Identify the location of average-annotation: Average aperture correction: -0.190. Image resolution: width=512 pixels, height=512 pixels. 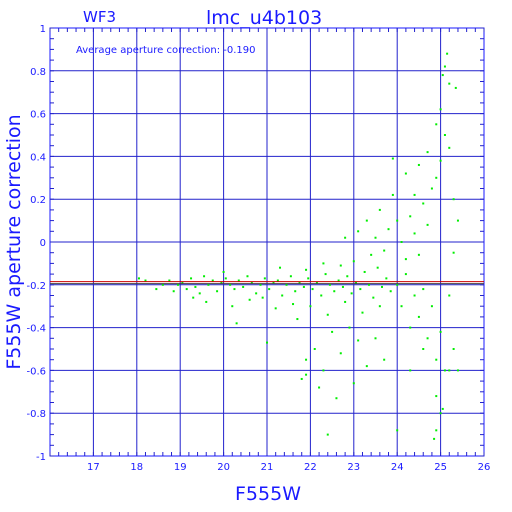
(166, 50).